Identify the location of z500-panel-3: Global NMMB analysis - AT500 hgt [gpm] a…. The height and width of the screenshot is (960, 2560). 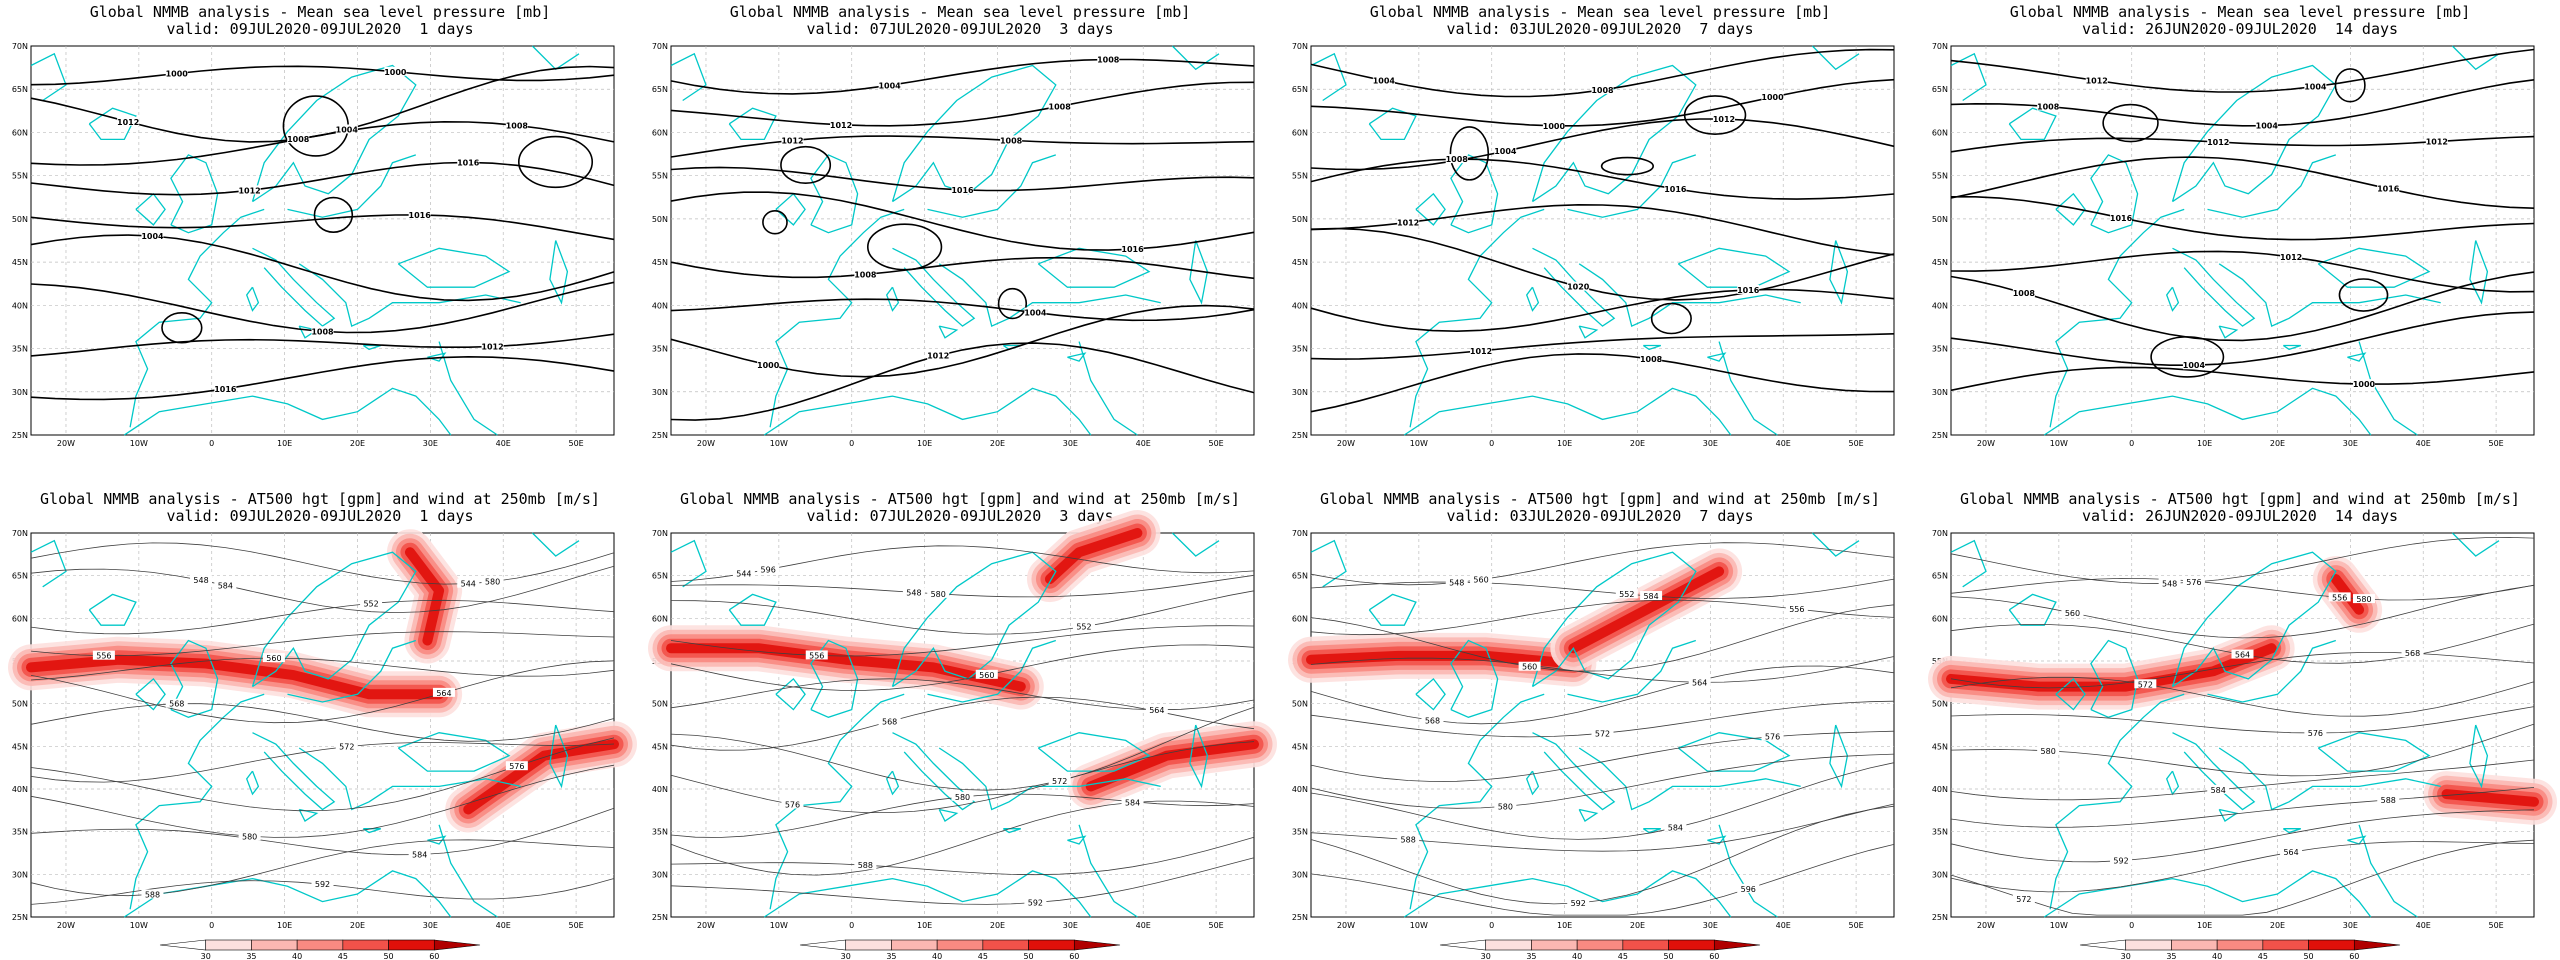
(960, 720).